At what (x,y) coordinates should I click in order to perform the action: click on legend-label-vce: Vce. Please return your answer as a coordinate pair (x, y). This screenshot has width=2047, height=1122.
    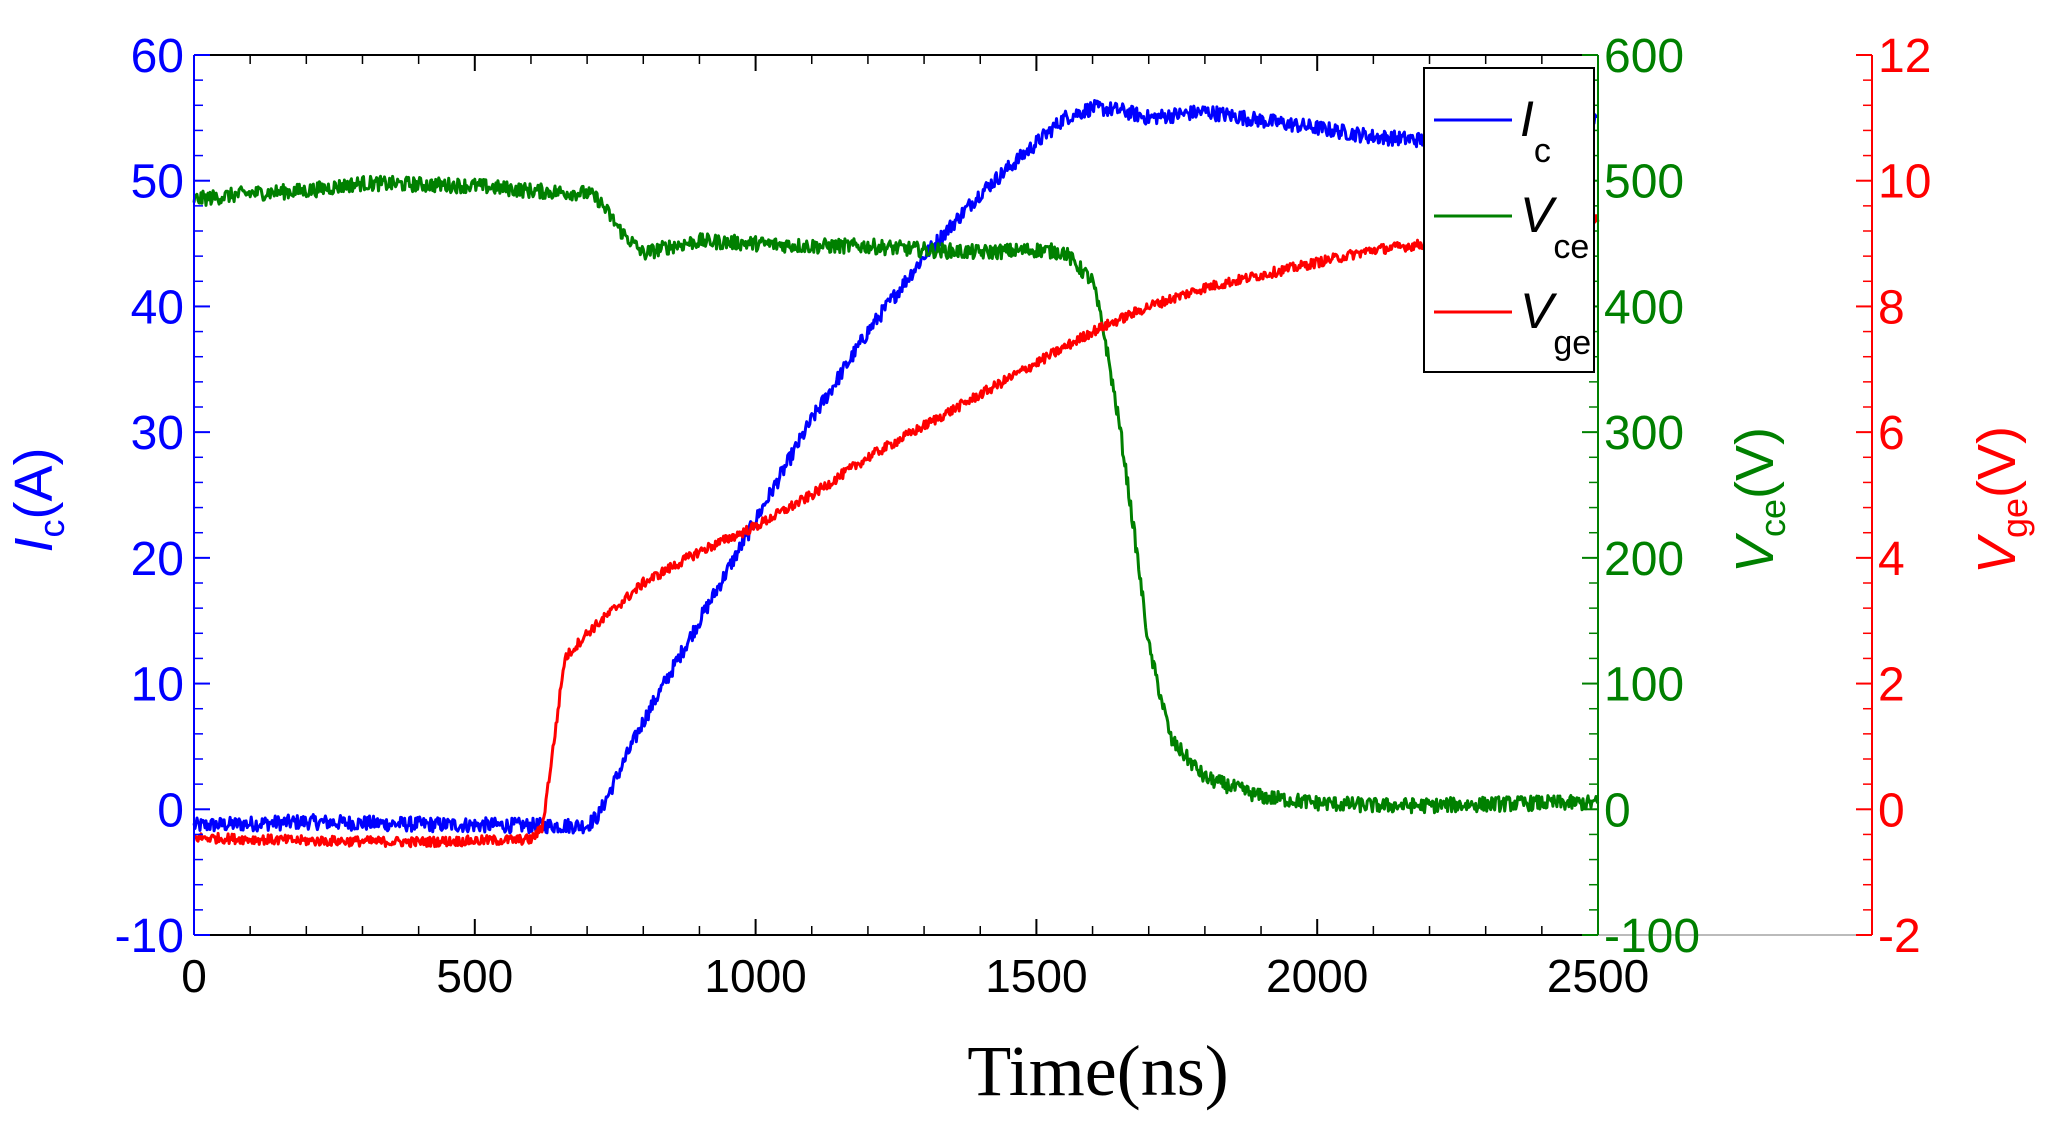
    Looking at the image, I should click on (1554, 226).